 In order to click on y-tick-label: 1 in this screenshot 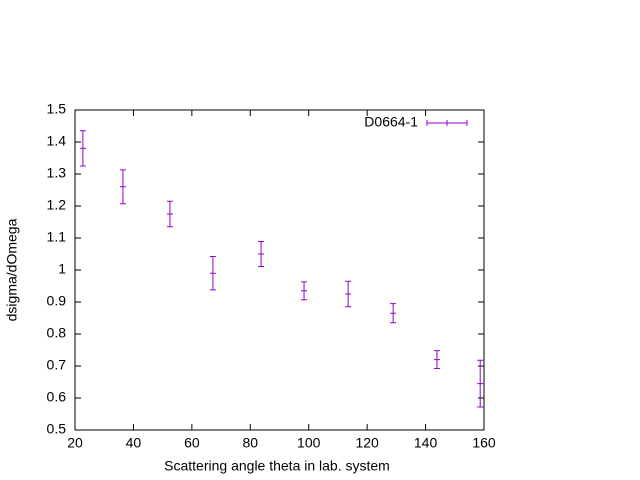, I will do `click(62, 269)`.